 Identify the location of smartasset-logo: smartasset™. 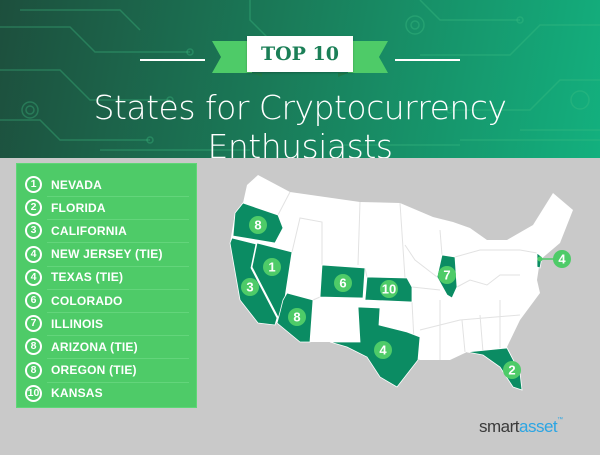
(521, 427).